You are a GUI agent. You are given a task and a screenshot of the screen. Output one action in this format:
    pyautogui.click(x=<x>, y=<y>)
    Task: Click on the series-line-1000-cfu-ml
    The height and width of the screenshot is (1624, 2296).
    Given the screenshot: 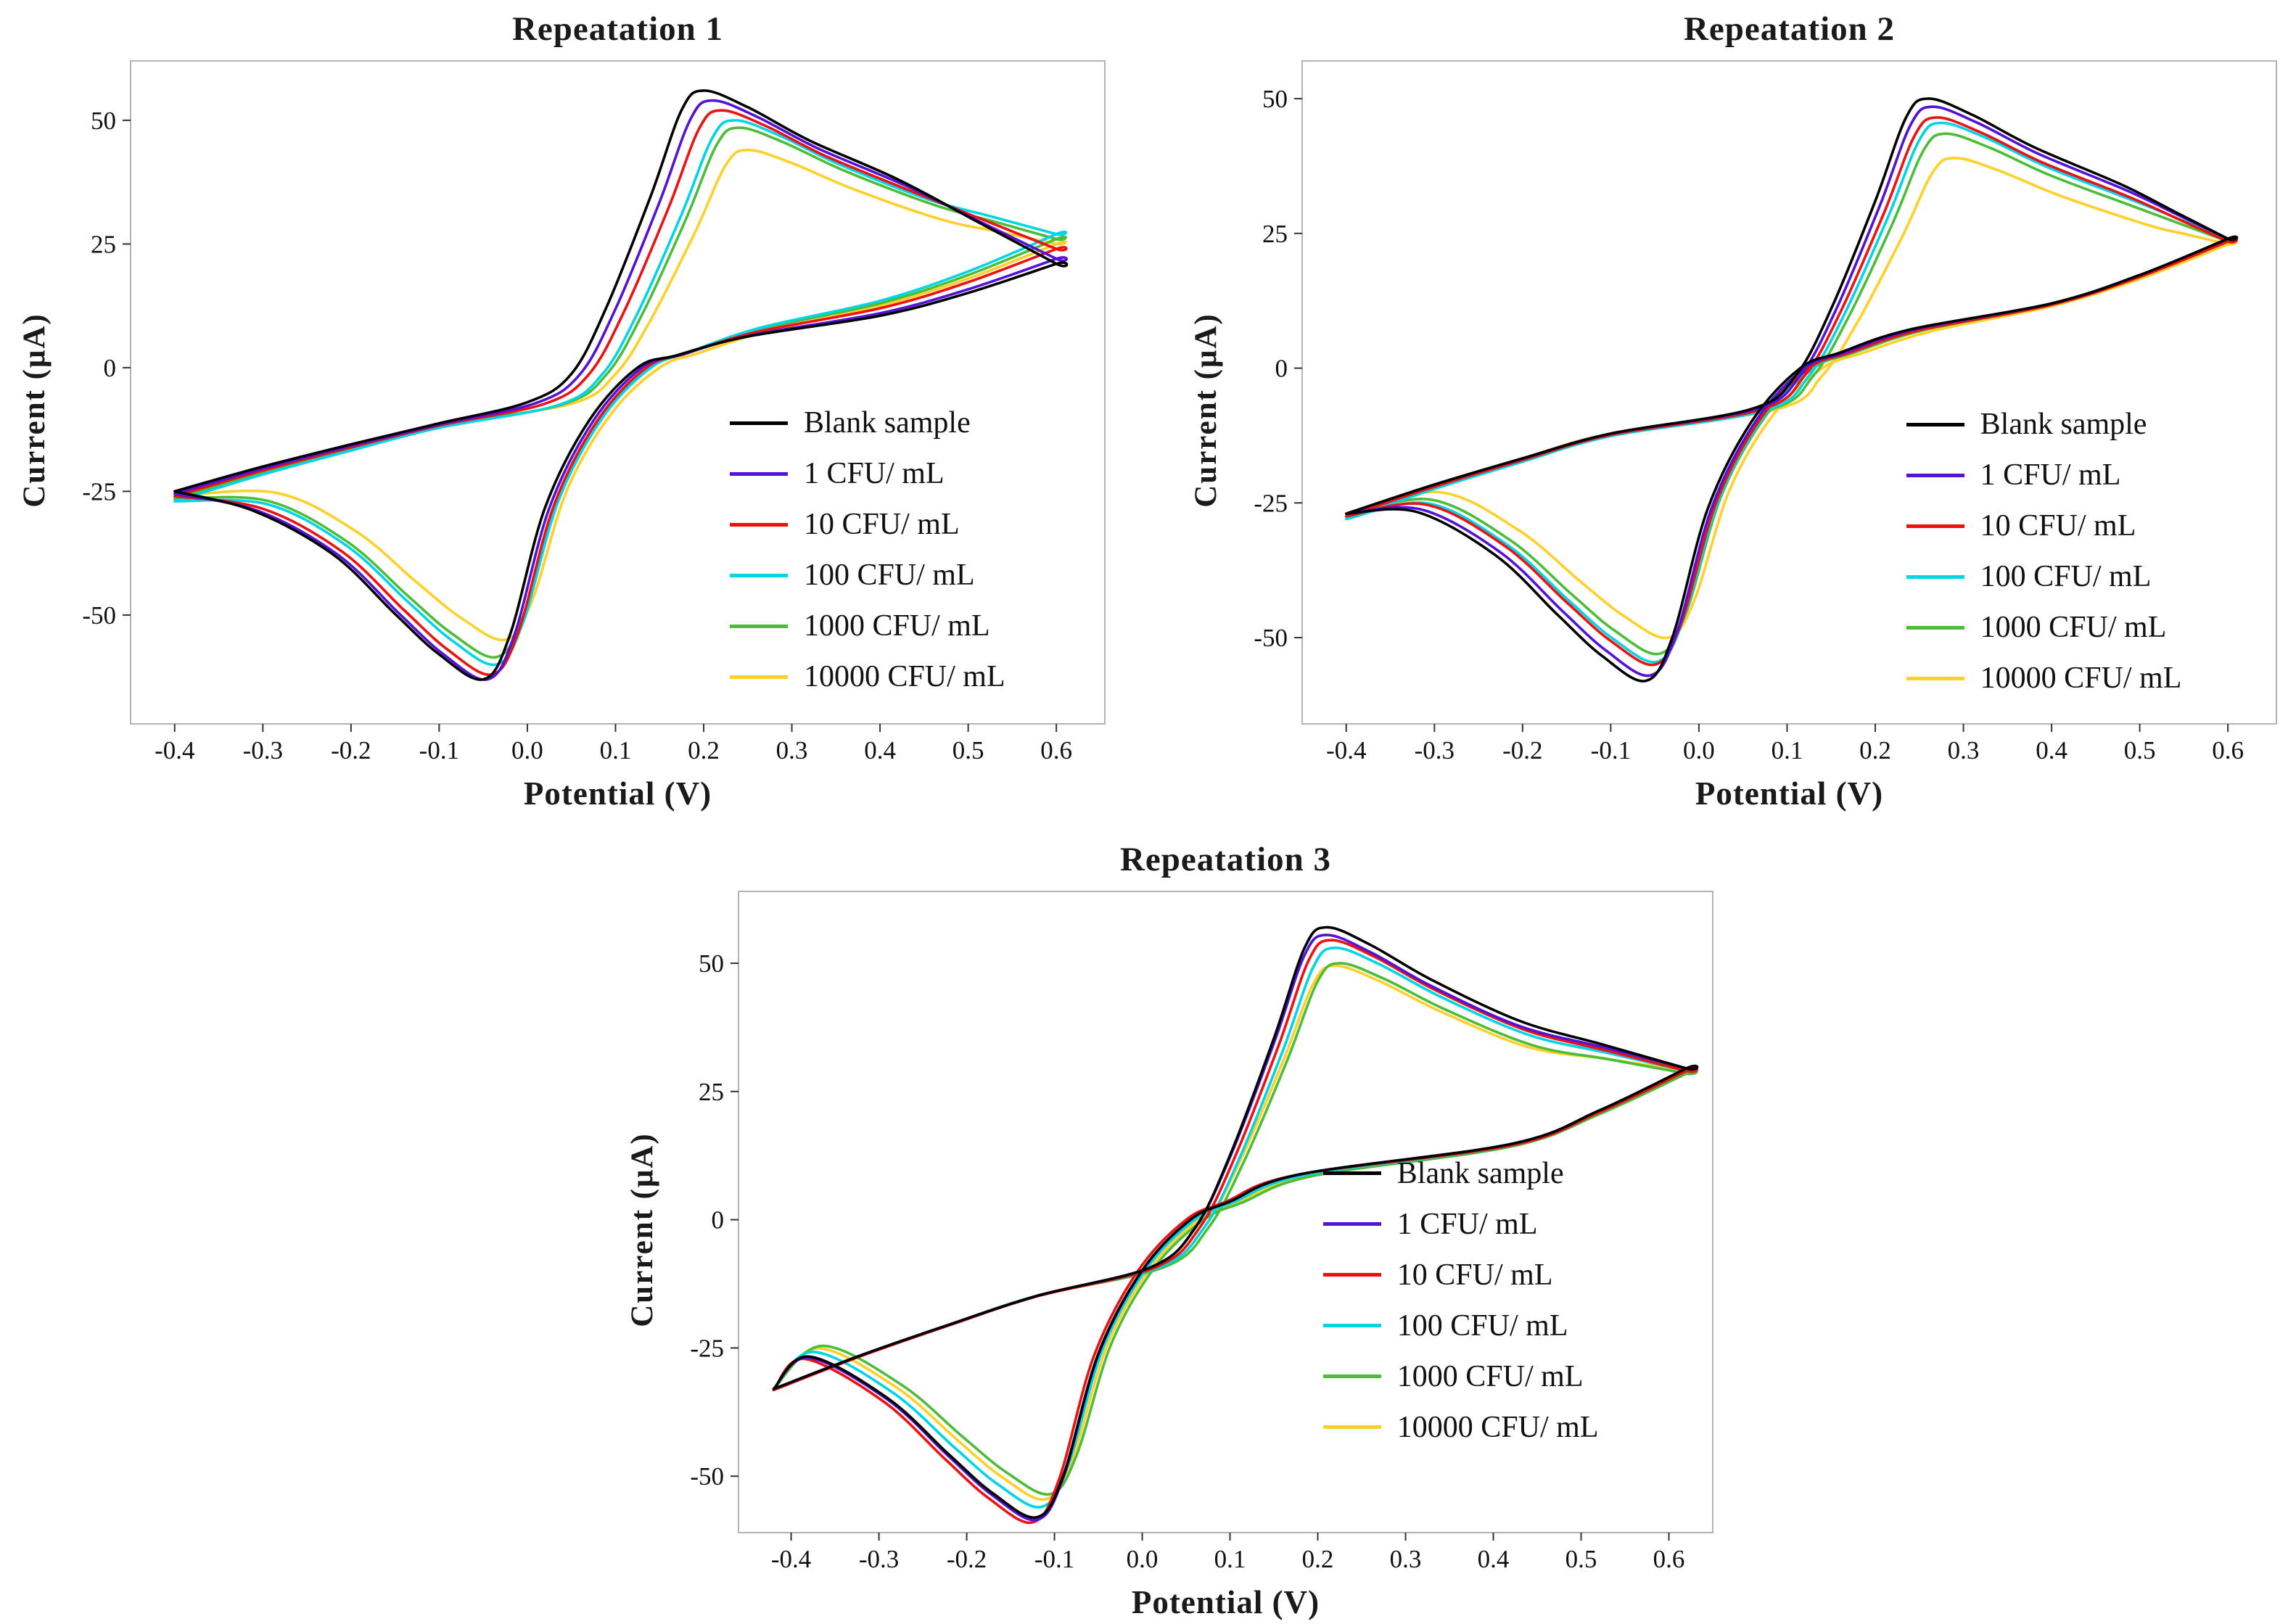 What is the action you would take?
    pyautogui.click(x=620, y=392)
    